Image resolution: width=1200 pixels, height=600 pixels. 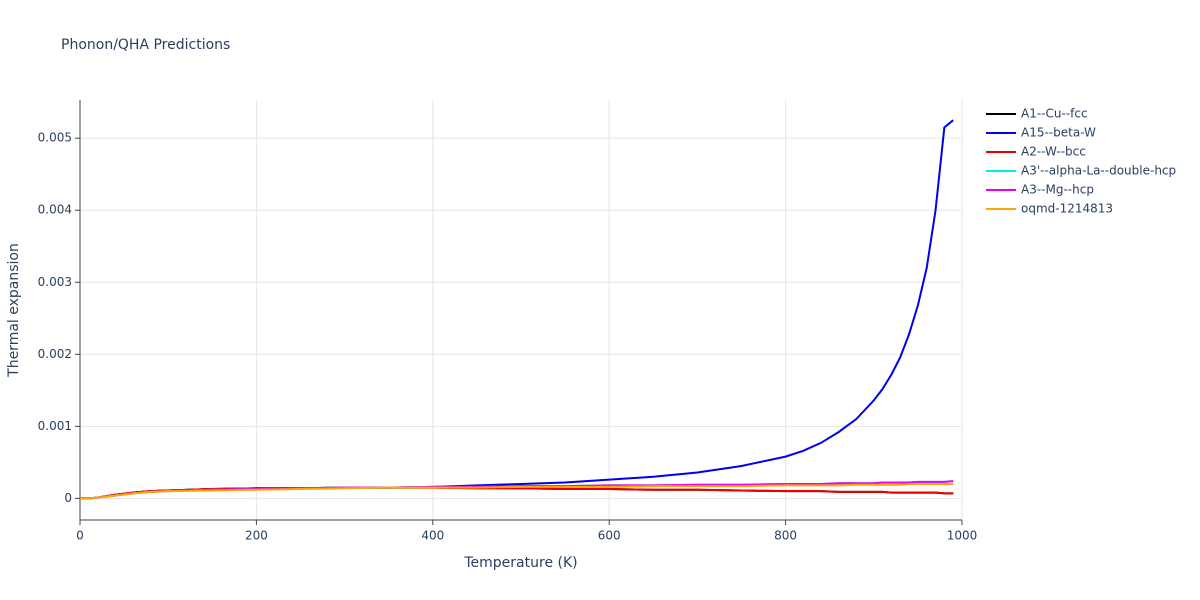 I want to click on x-tick-label: 200, so click(x=256, y=536).